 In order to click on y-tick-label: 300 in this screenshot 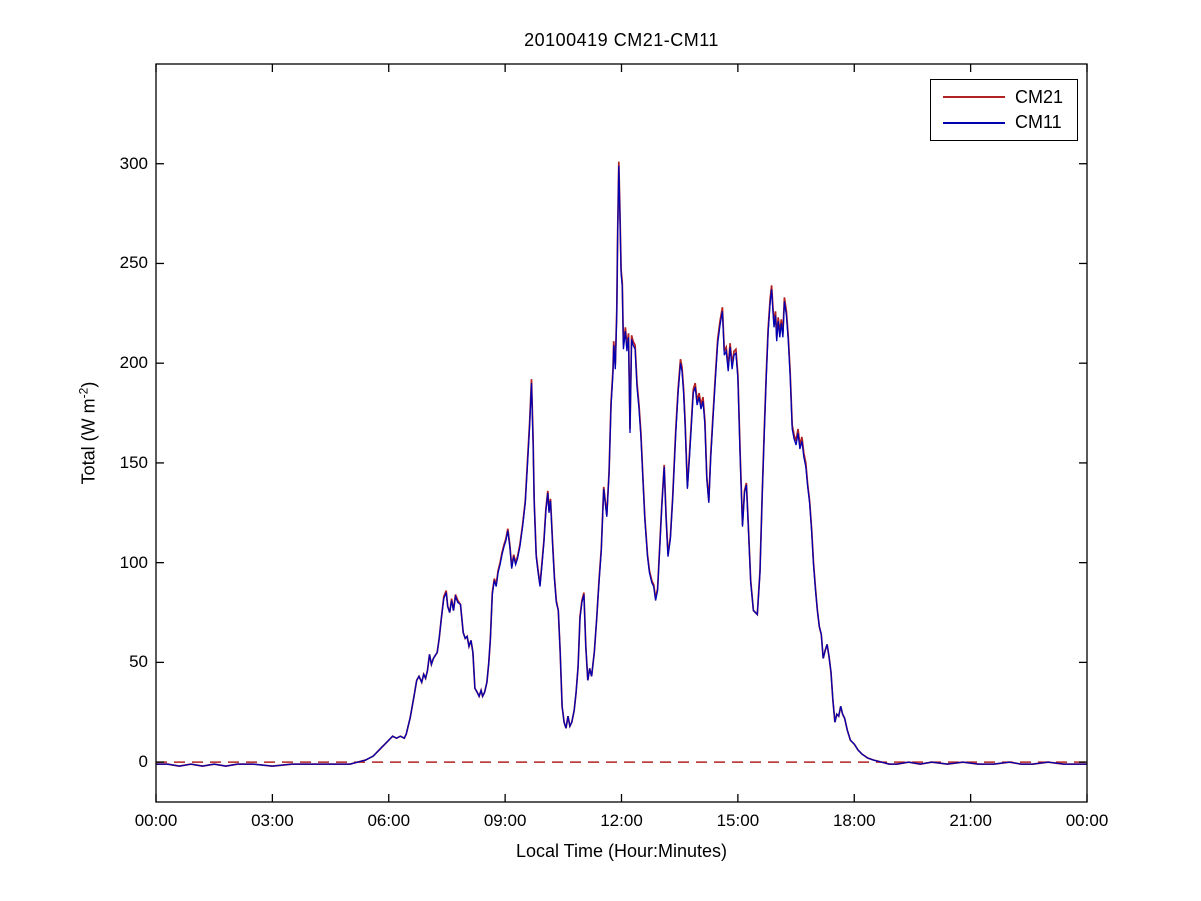, I will do `click(133, 163)`.